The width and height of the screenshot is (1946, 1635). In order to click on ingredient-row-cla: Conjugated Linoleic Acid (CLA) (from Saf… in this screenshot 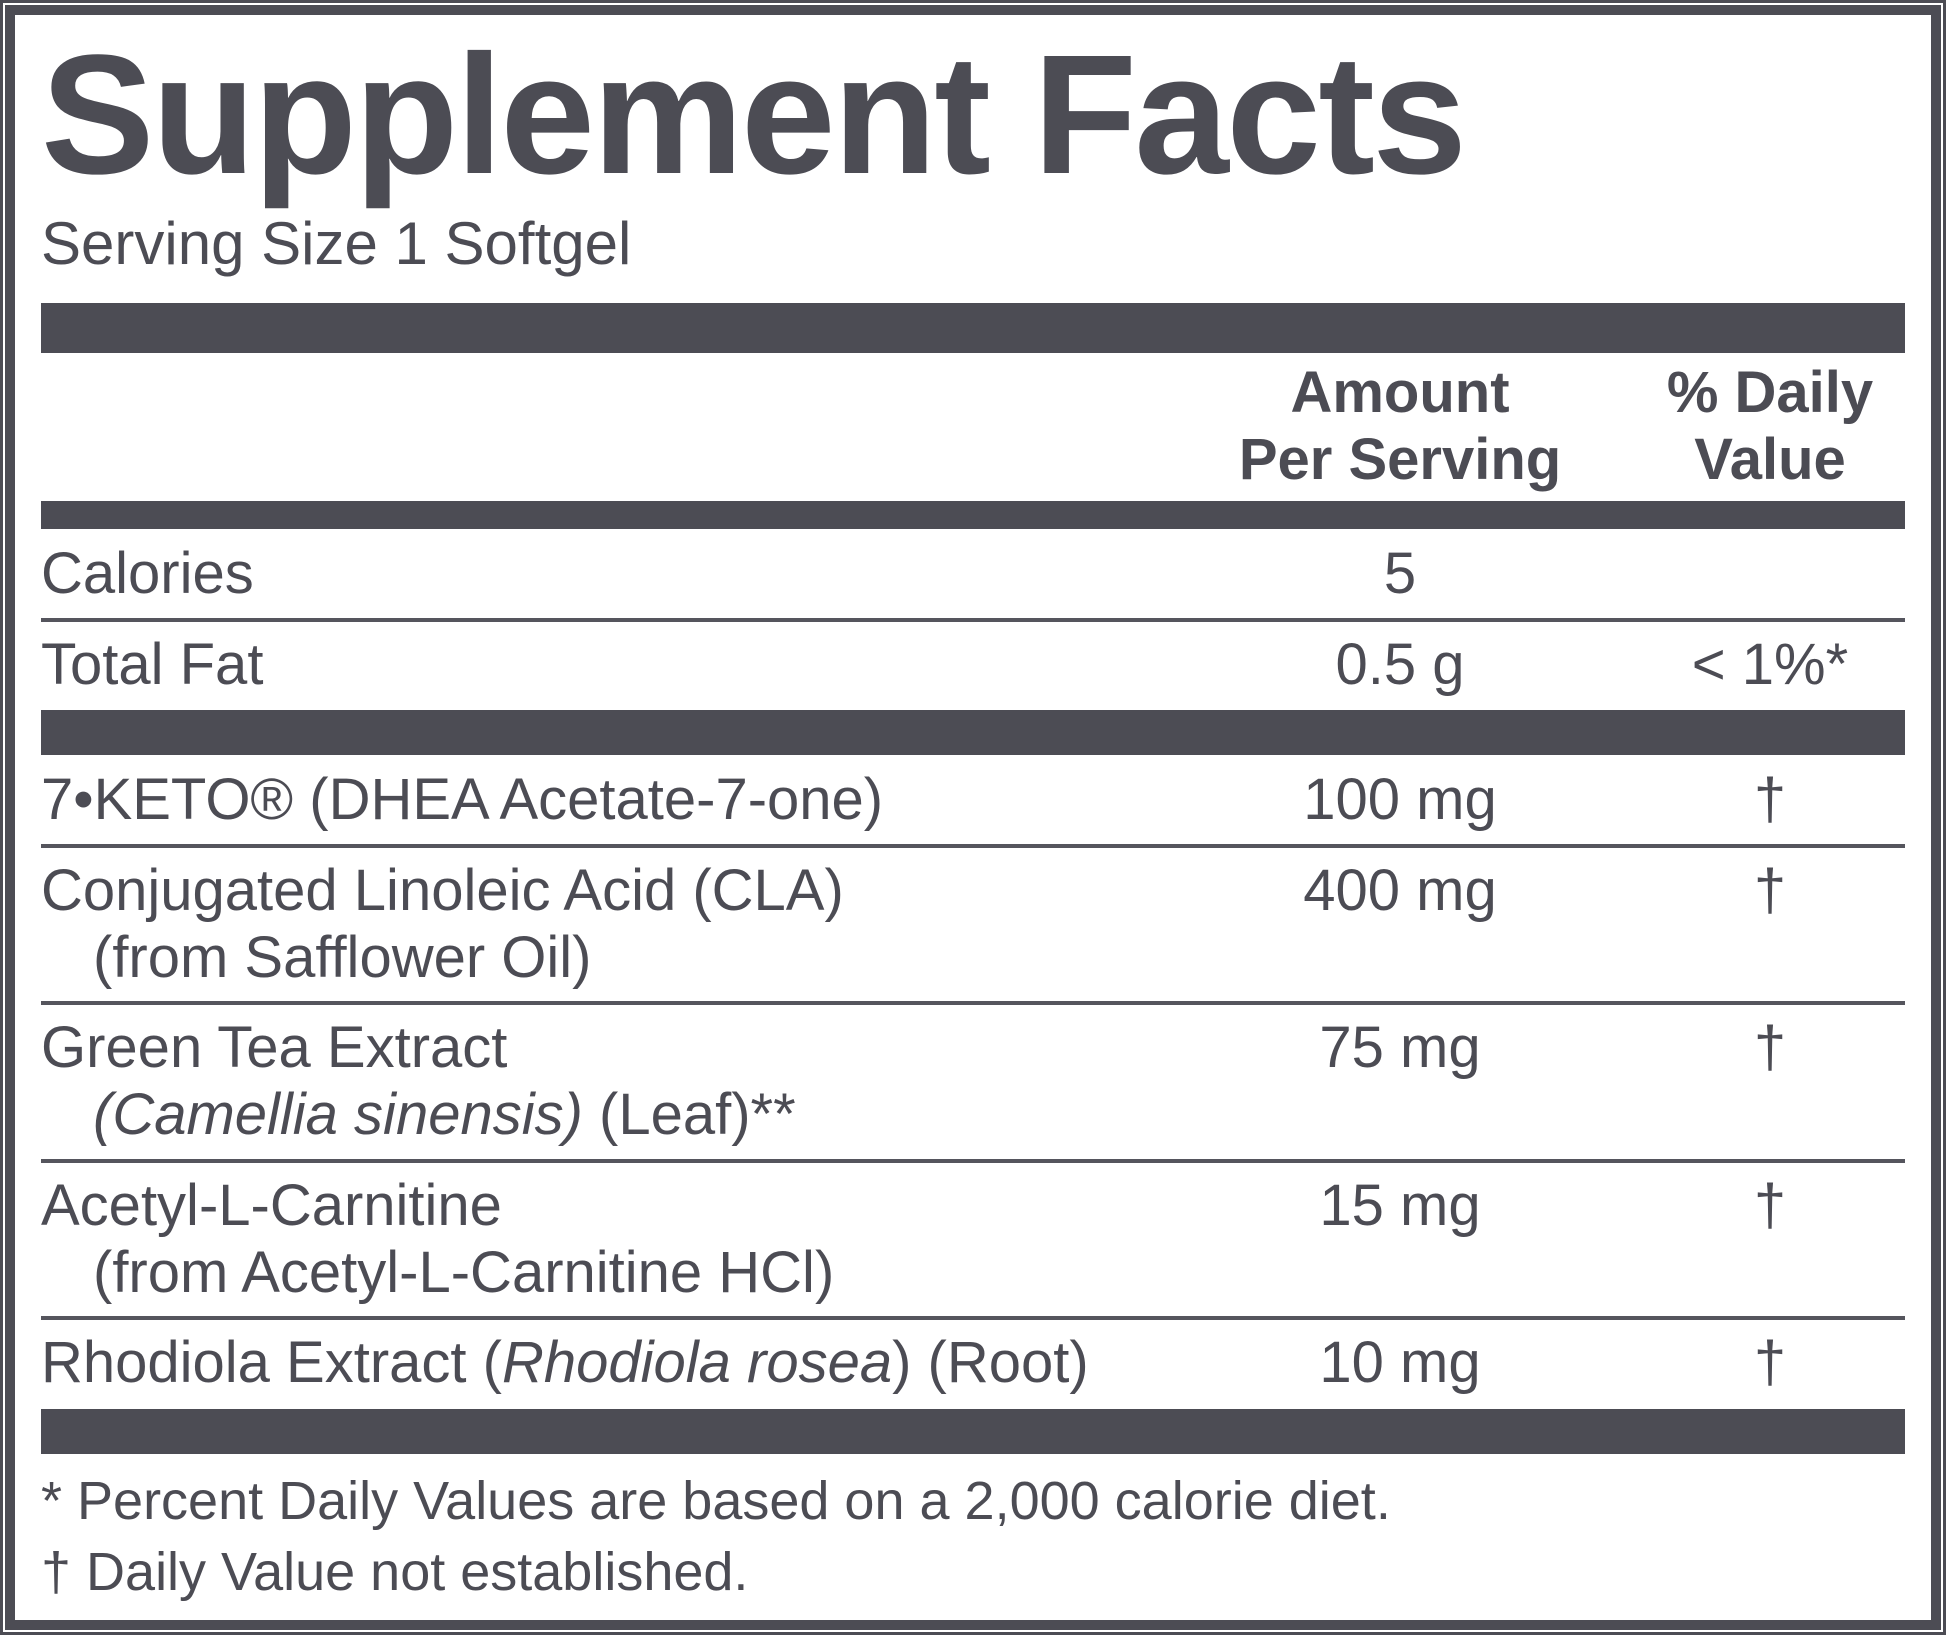, I will do `click(973, 927)`.